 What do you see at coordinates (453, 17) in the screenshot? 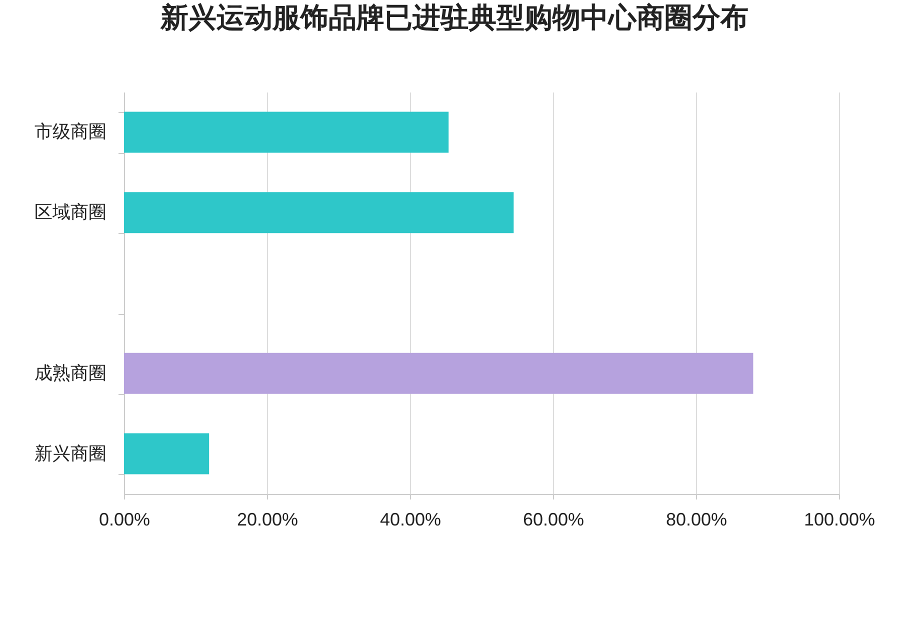
I see `chart-title: 新兴运动服饰品牌已进驻典型购物中心商圈分布` at bounding box center [453, 17].